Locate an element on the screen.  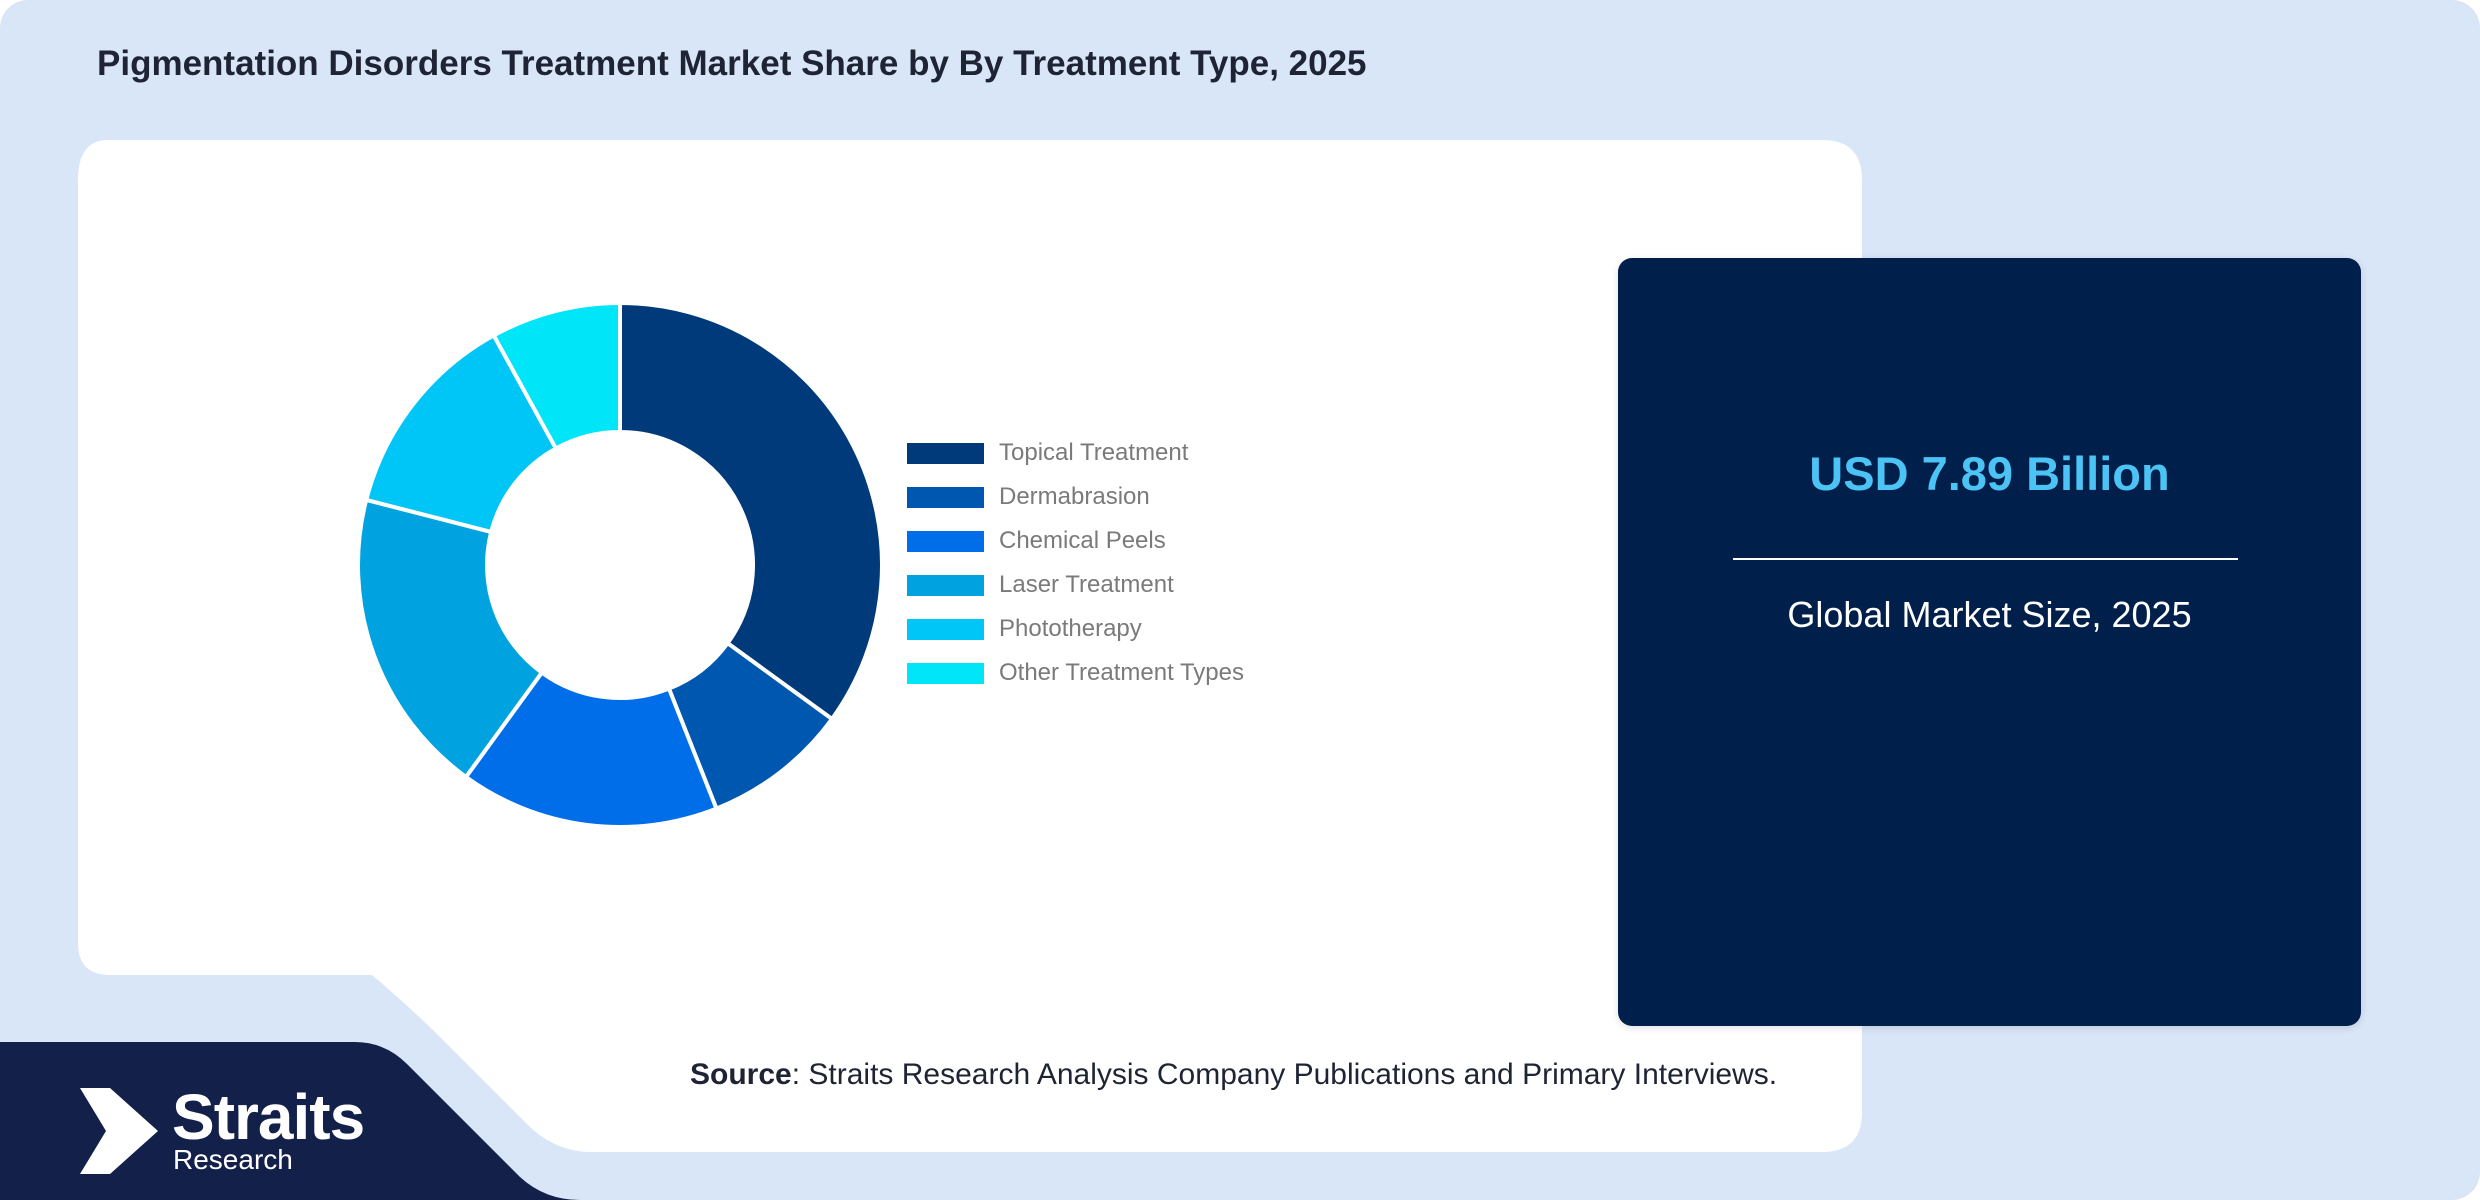
logo-wordmark: Straits is located at coordinates (268, 1117).